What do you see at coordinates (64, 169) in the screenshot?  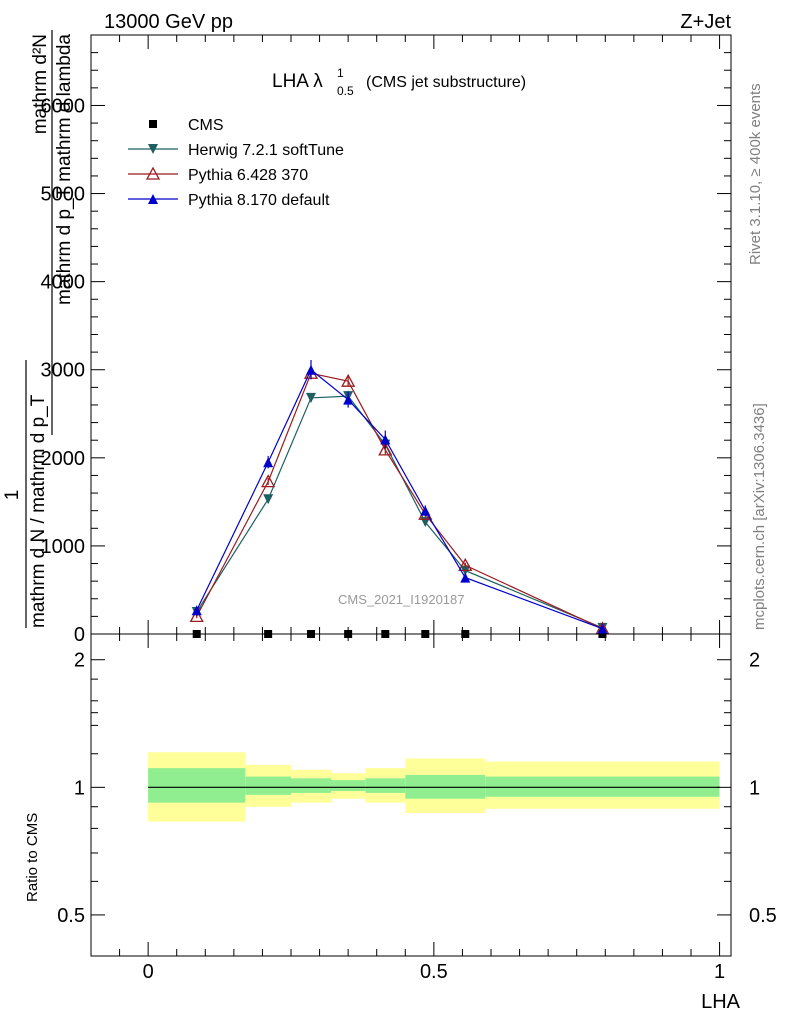 I see `ylabel-denominator: mathrm d p_T mathrm d lambda` at bounding box center [64, 169].